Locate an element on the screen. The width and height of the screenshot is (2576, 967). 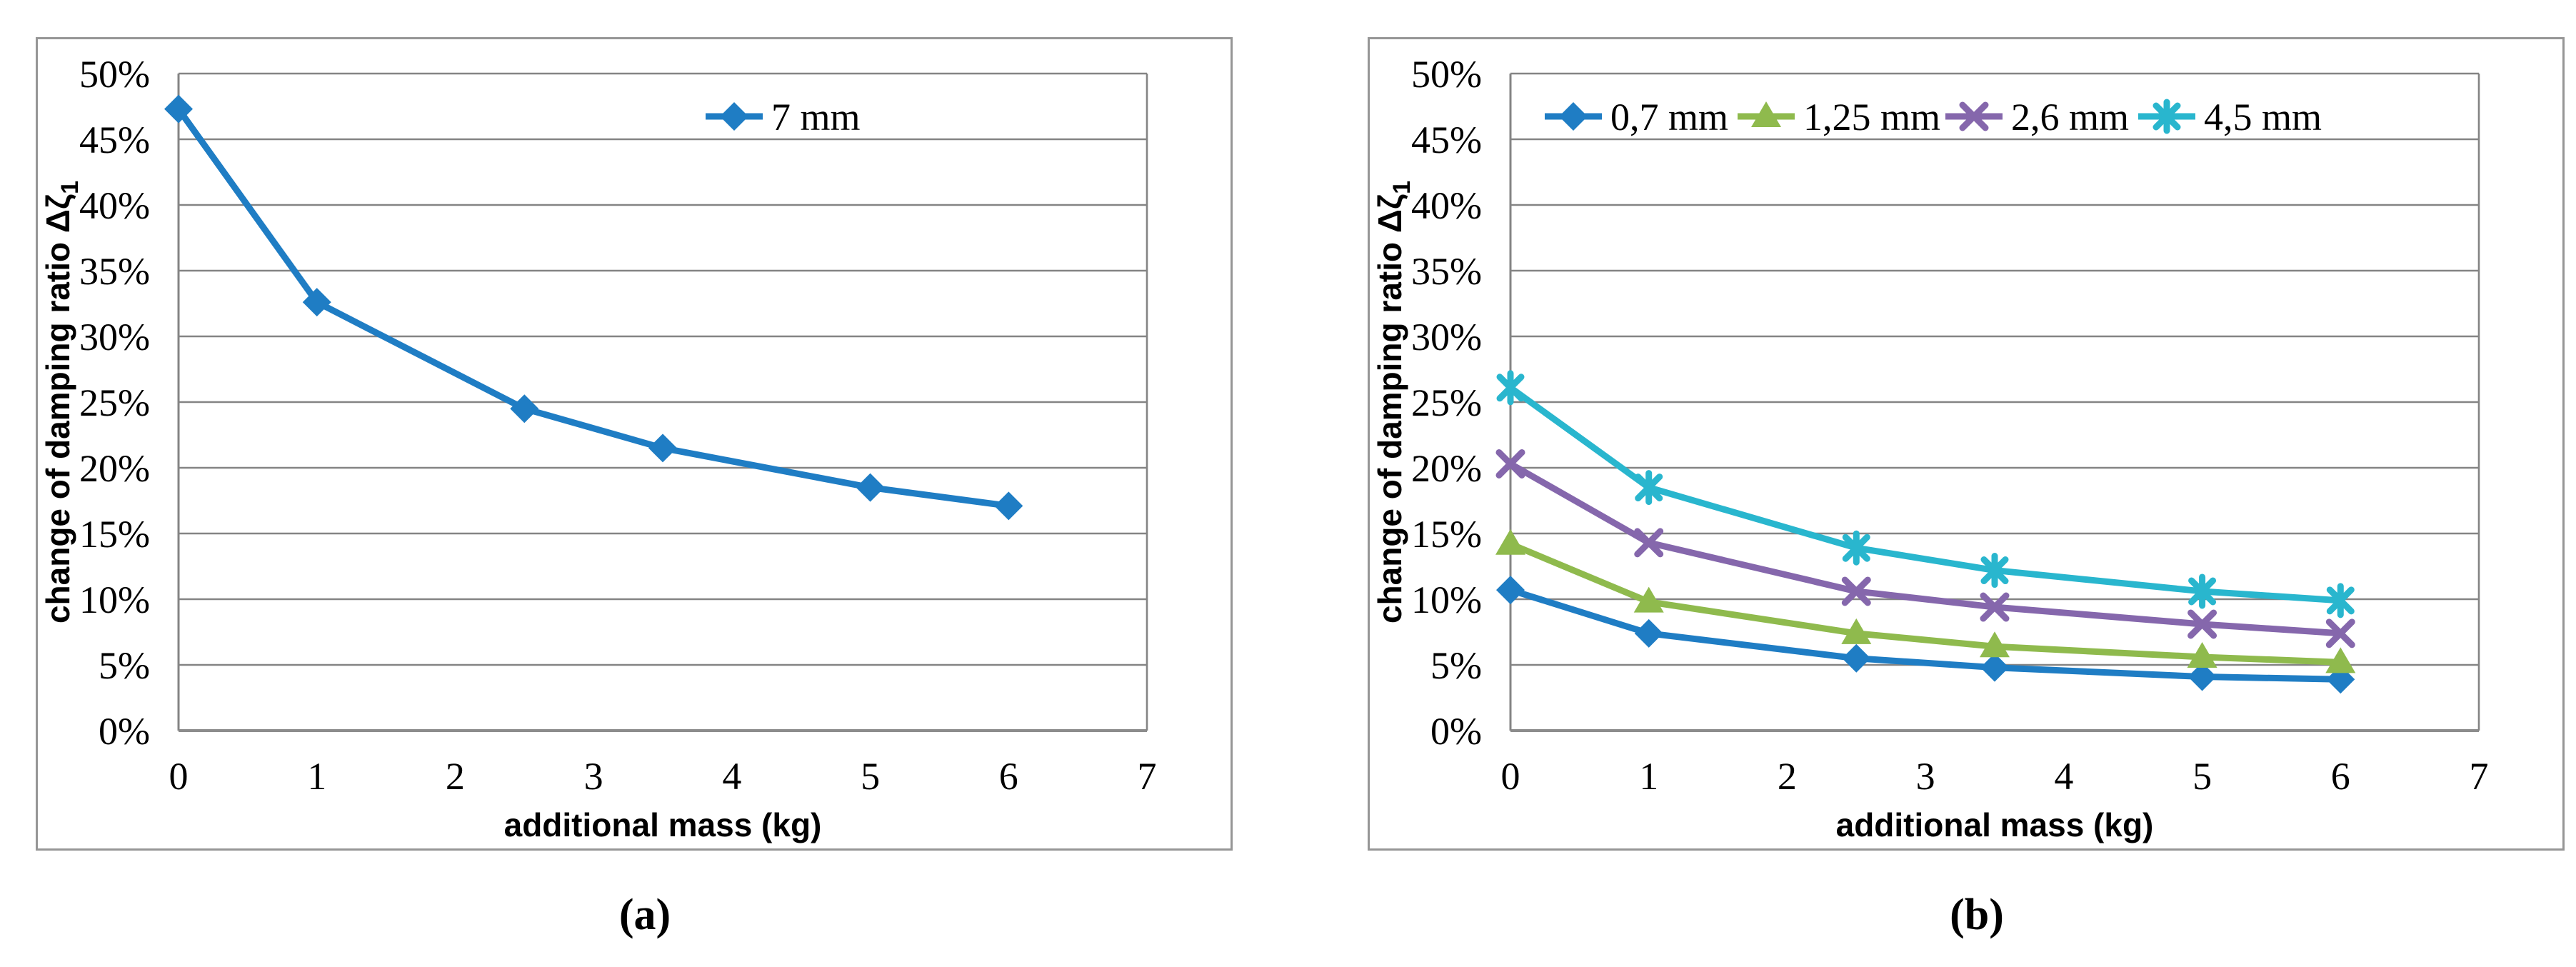
legend-label: 0,7 mm is located at coordinates (1669, 117).